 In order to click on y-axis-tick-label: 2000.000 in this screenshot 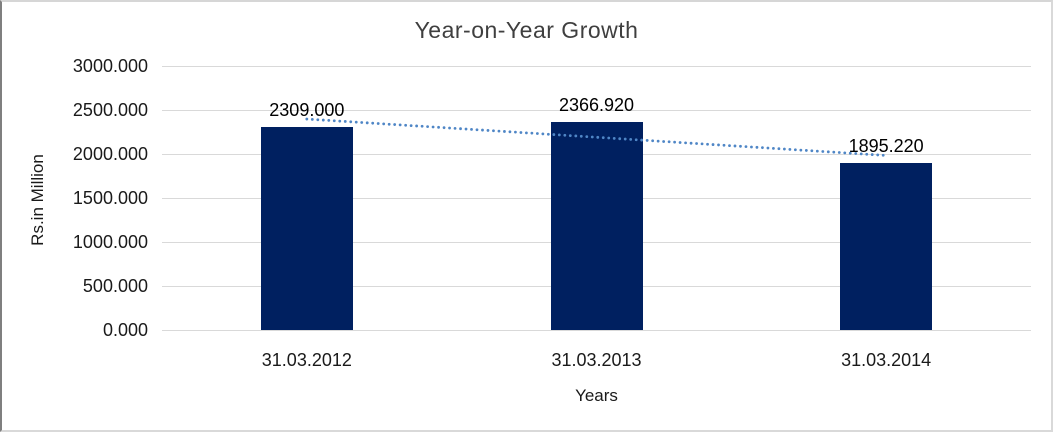, I will do `click(110, 154)`.